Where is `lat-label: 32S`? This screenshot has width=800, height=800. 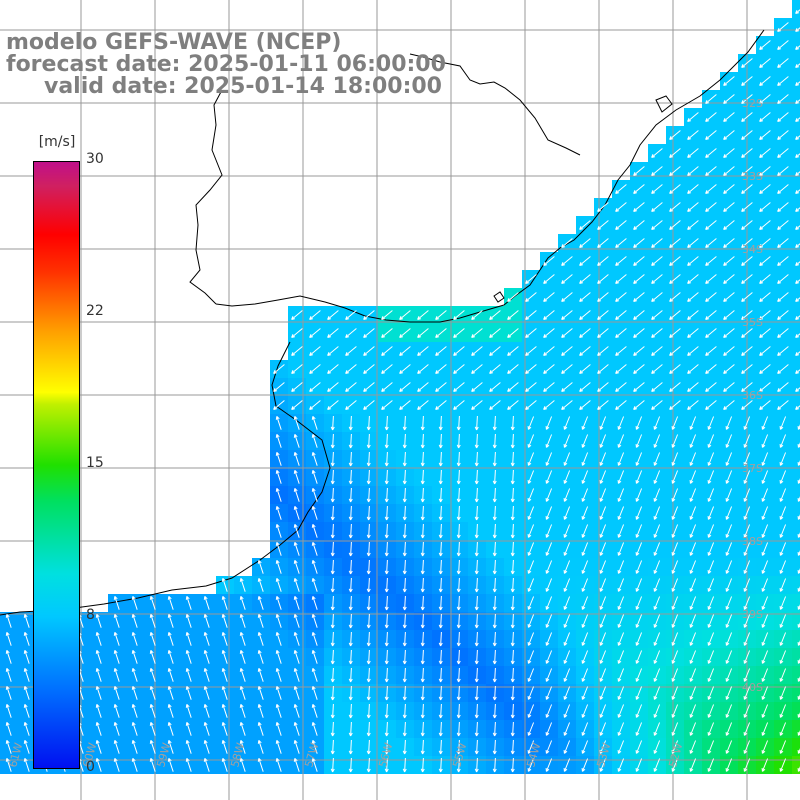 lat-label: 32S is located at coordinates (752, 103).